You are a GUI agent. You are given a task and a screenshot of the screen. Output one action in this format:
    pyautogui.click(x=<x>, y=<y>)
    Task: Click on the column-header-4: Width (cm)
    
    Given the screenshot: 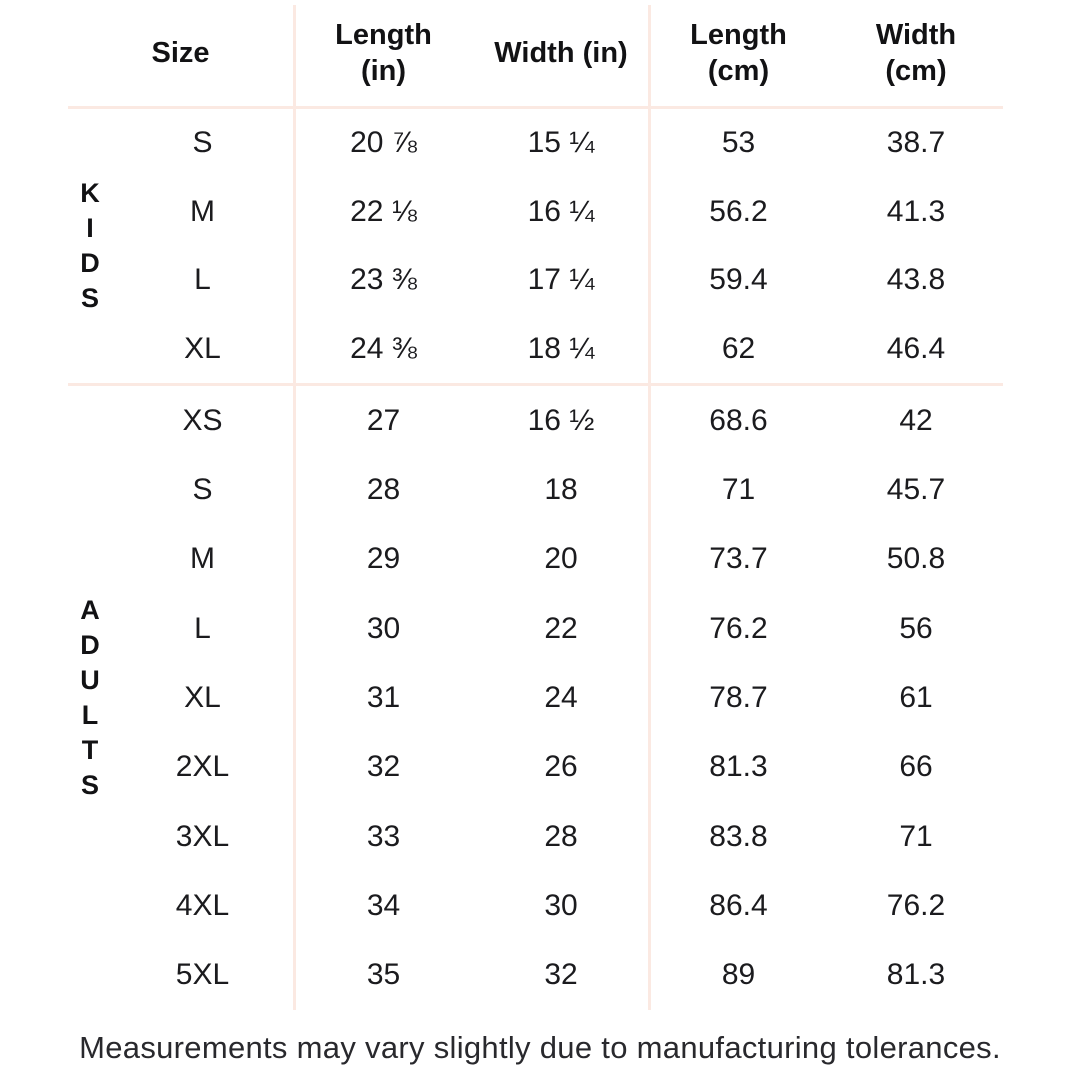 What is the action you would take?
    pyautogui.click(x=916, y=53)
    